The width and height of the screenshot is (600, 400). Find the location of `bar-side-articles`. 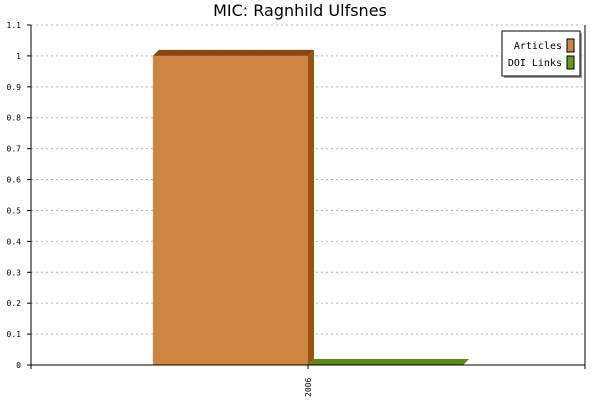

bar-side-articles is located at coordinates (311, 207).